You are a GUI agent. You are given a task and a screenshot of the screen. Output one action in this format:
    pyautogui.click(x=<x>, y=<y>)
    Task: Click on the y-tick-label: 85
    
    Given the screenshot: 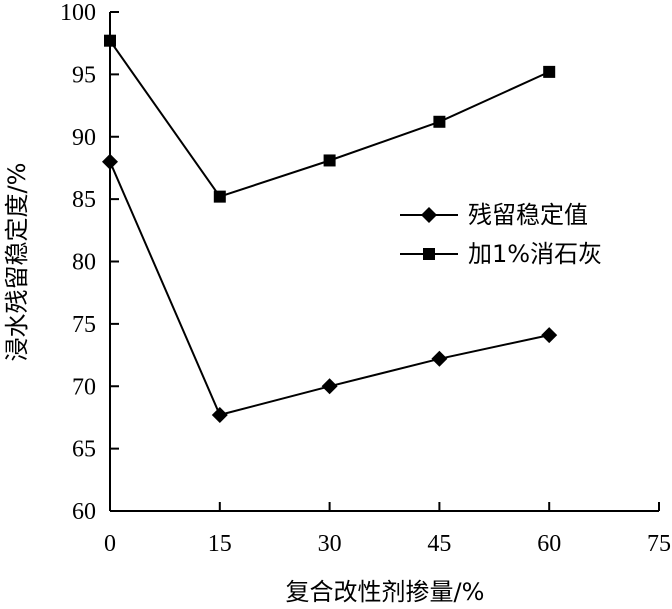 What is the action you would take?
    pyautogui.click(x=84, y=200)
    